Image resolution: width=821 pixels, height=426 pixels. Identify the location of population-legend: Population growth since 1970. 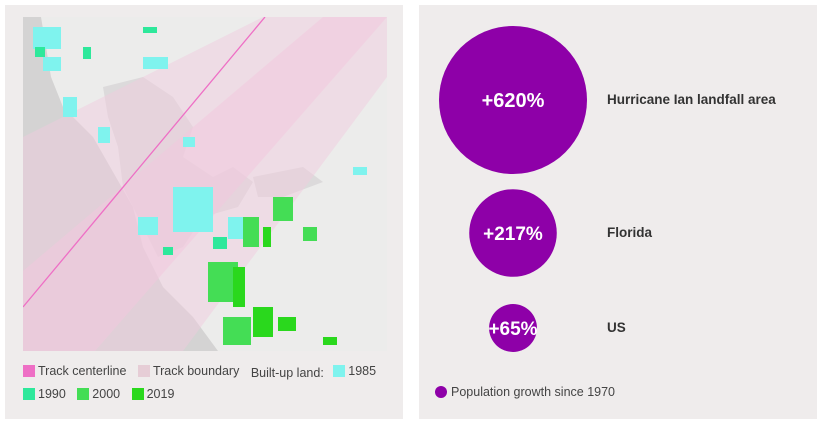
(525, 392).